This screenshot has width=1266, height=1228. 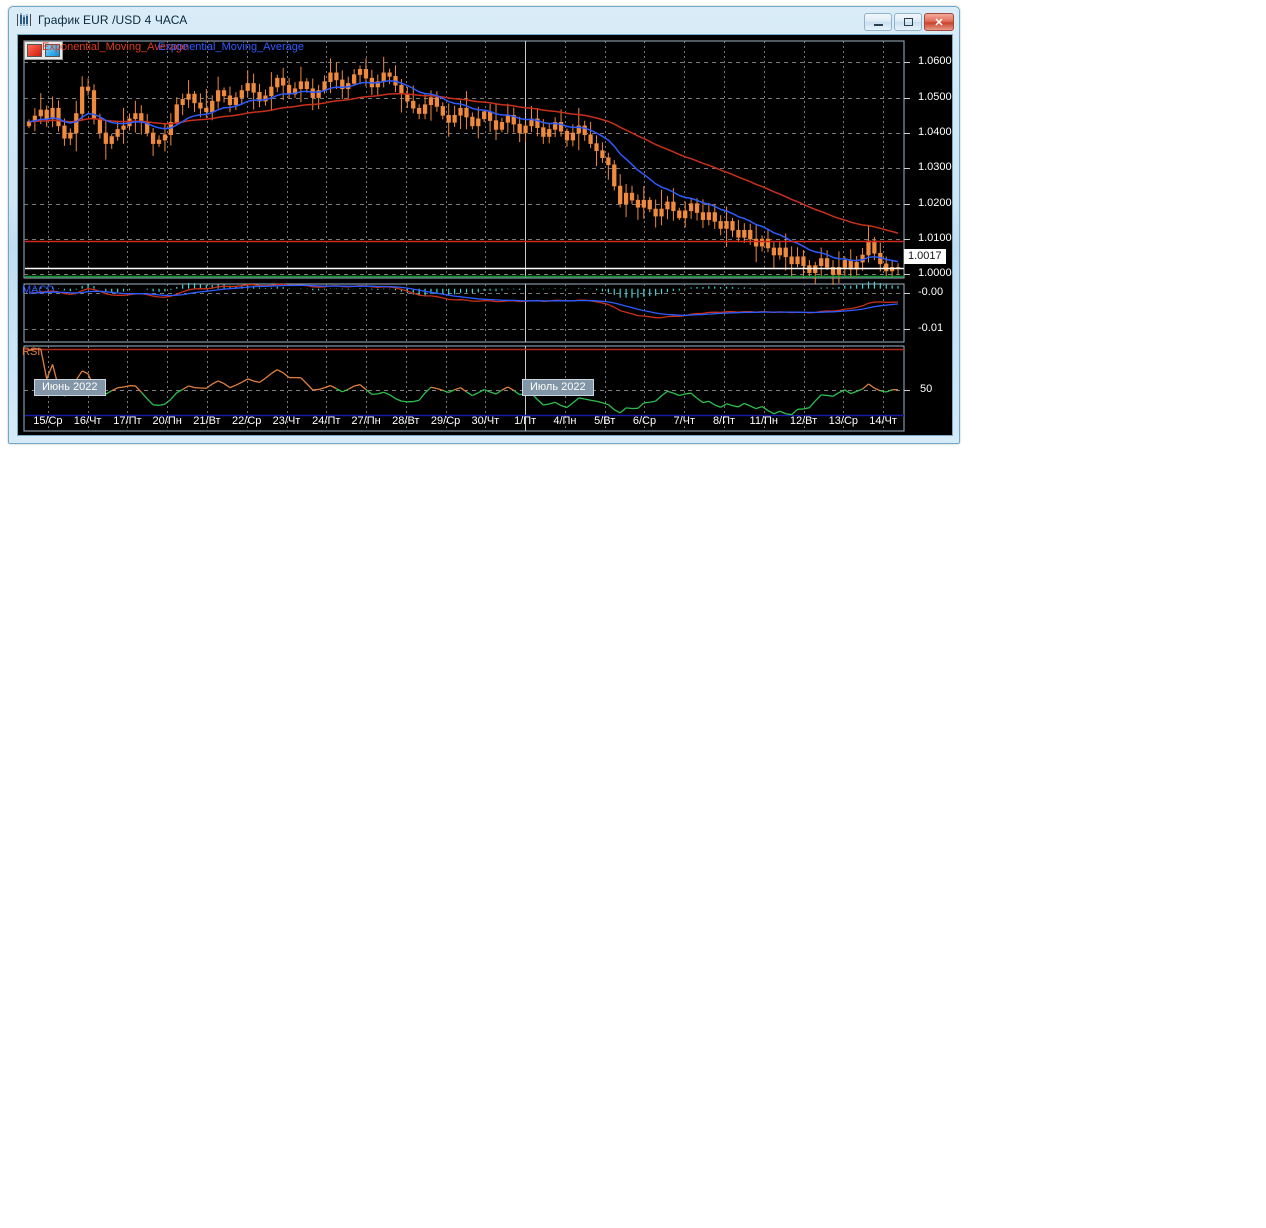 What do you see at coordinates (43, 50) in the screenshot?
I see `legend-color-swatches` at bounding box center [43, 50].